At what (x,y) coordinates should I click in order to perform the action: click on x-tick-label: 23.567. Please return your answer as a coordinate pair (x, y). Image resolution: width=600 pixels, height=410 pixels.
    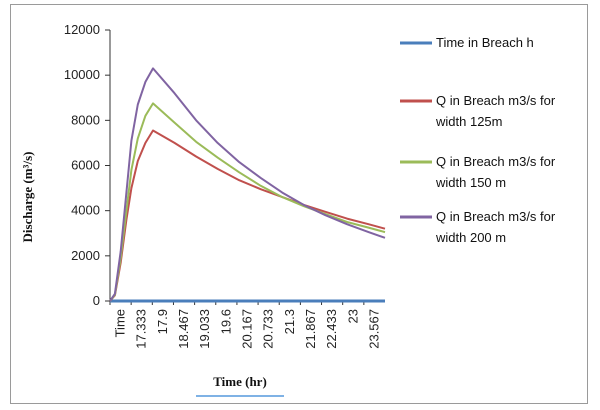
    Looking at the image, I should click on (373, 329).